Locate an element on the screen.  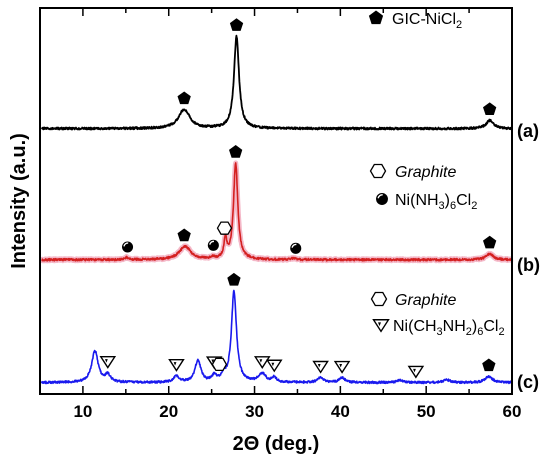
x-tick-label: 60 is located at coordinates (512, 411).